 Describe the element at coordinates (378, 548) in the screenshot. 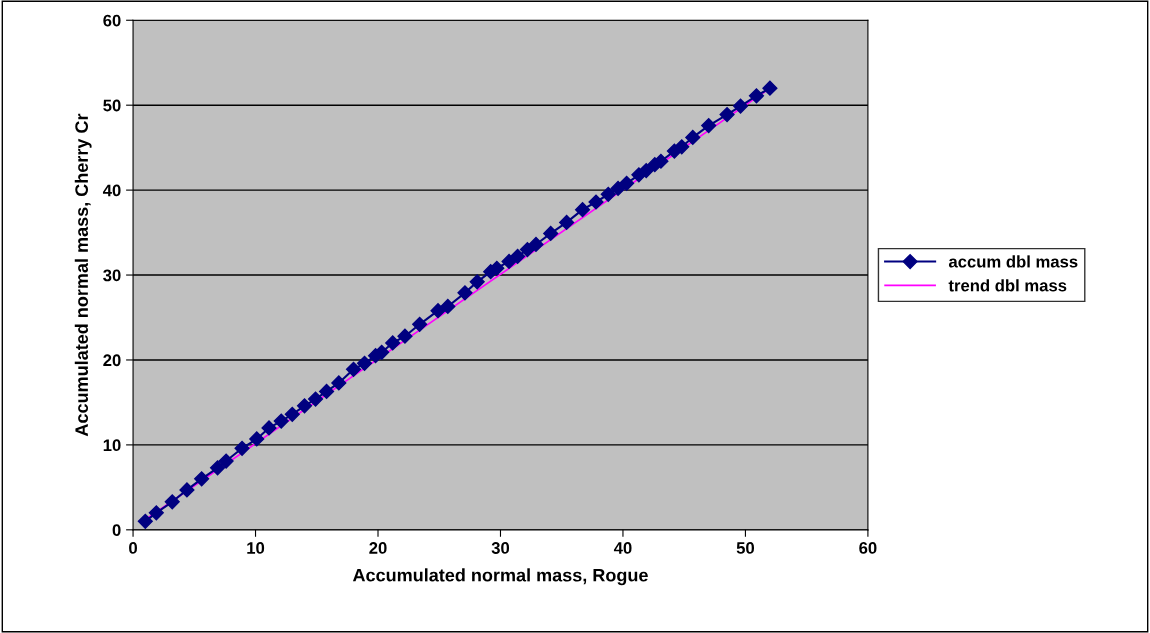

I see `x-tick-label: 20` at that location.